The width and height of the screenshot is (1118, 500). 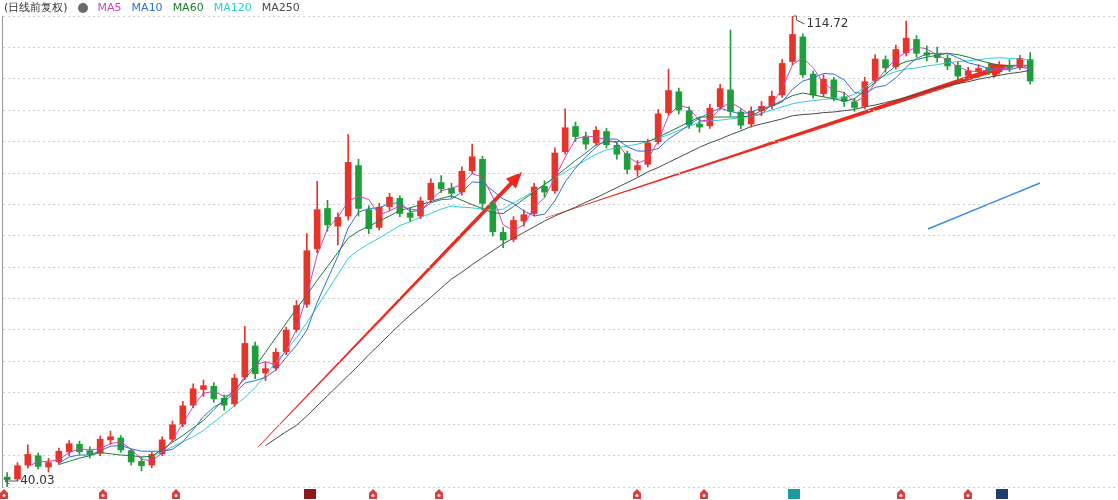 What do you see at coordinates (147, 7) in the screenshot?
I see `text: MA10` at bounding box center [147, 7].